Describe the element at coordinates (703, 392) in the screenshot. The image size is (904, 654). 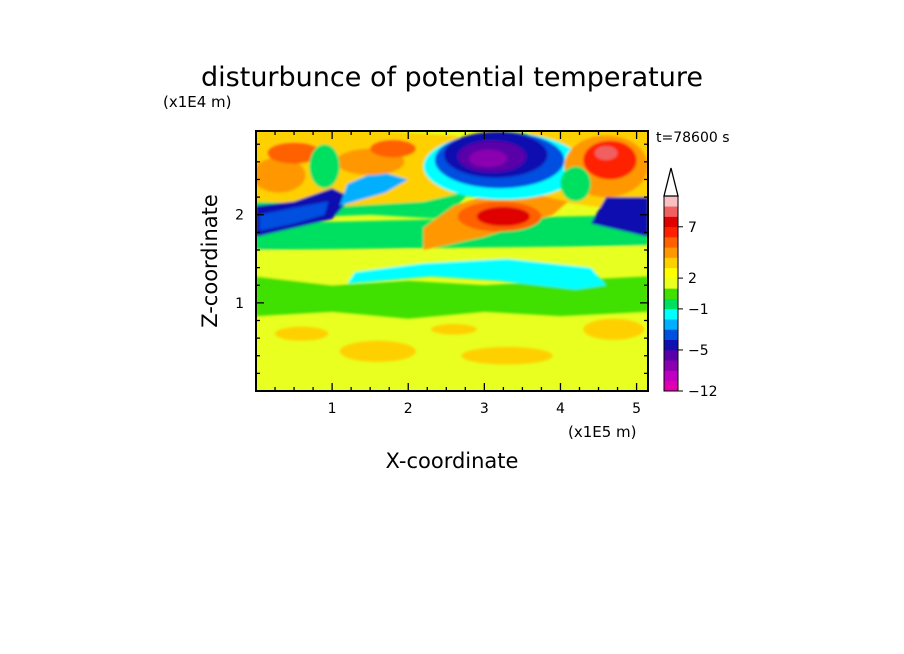
I see `colorbar-label: −12` at that location.